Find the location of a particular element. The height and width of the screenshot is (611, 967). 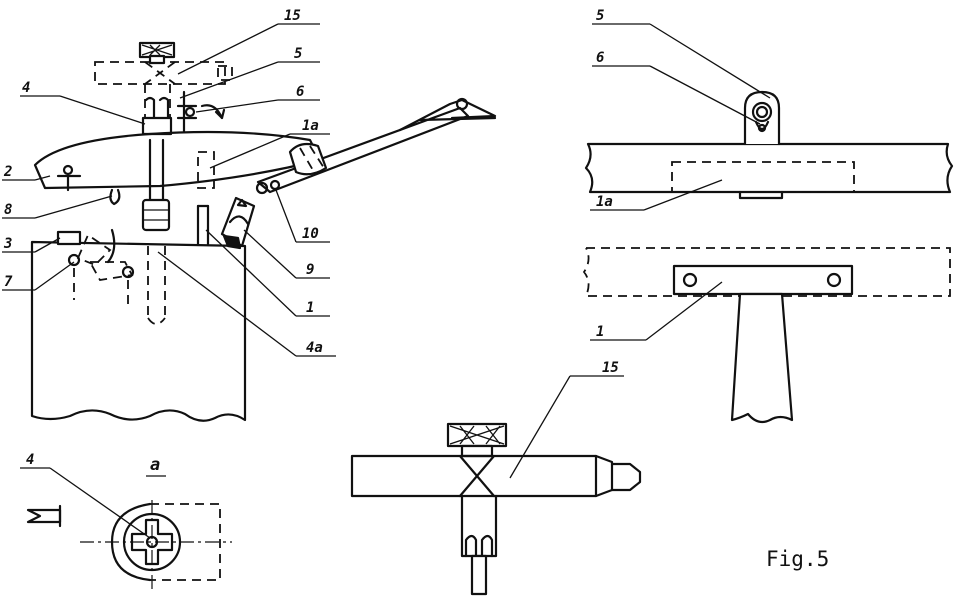

label-1-right: 1 is located at coordinates (600, 332).